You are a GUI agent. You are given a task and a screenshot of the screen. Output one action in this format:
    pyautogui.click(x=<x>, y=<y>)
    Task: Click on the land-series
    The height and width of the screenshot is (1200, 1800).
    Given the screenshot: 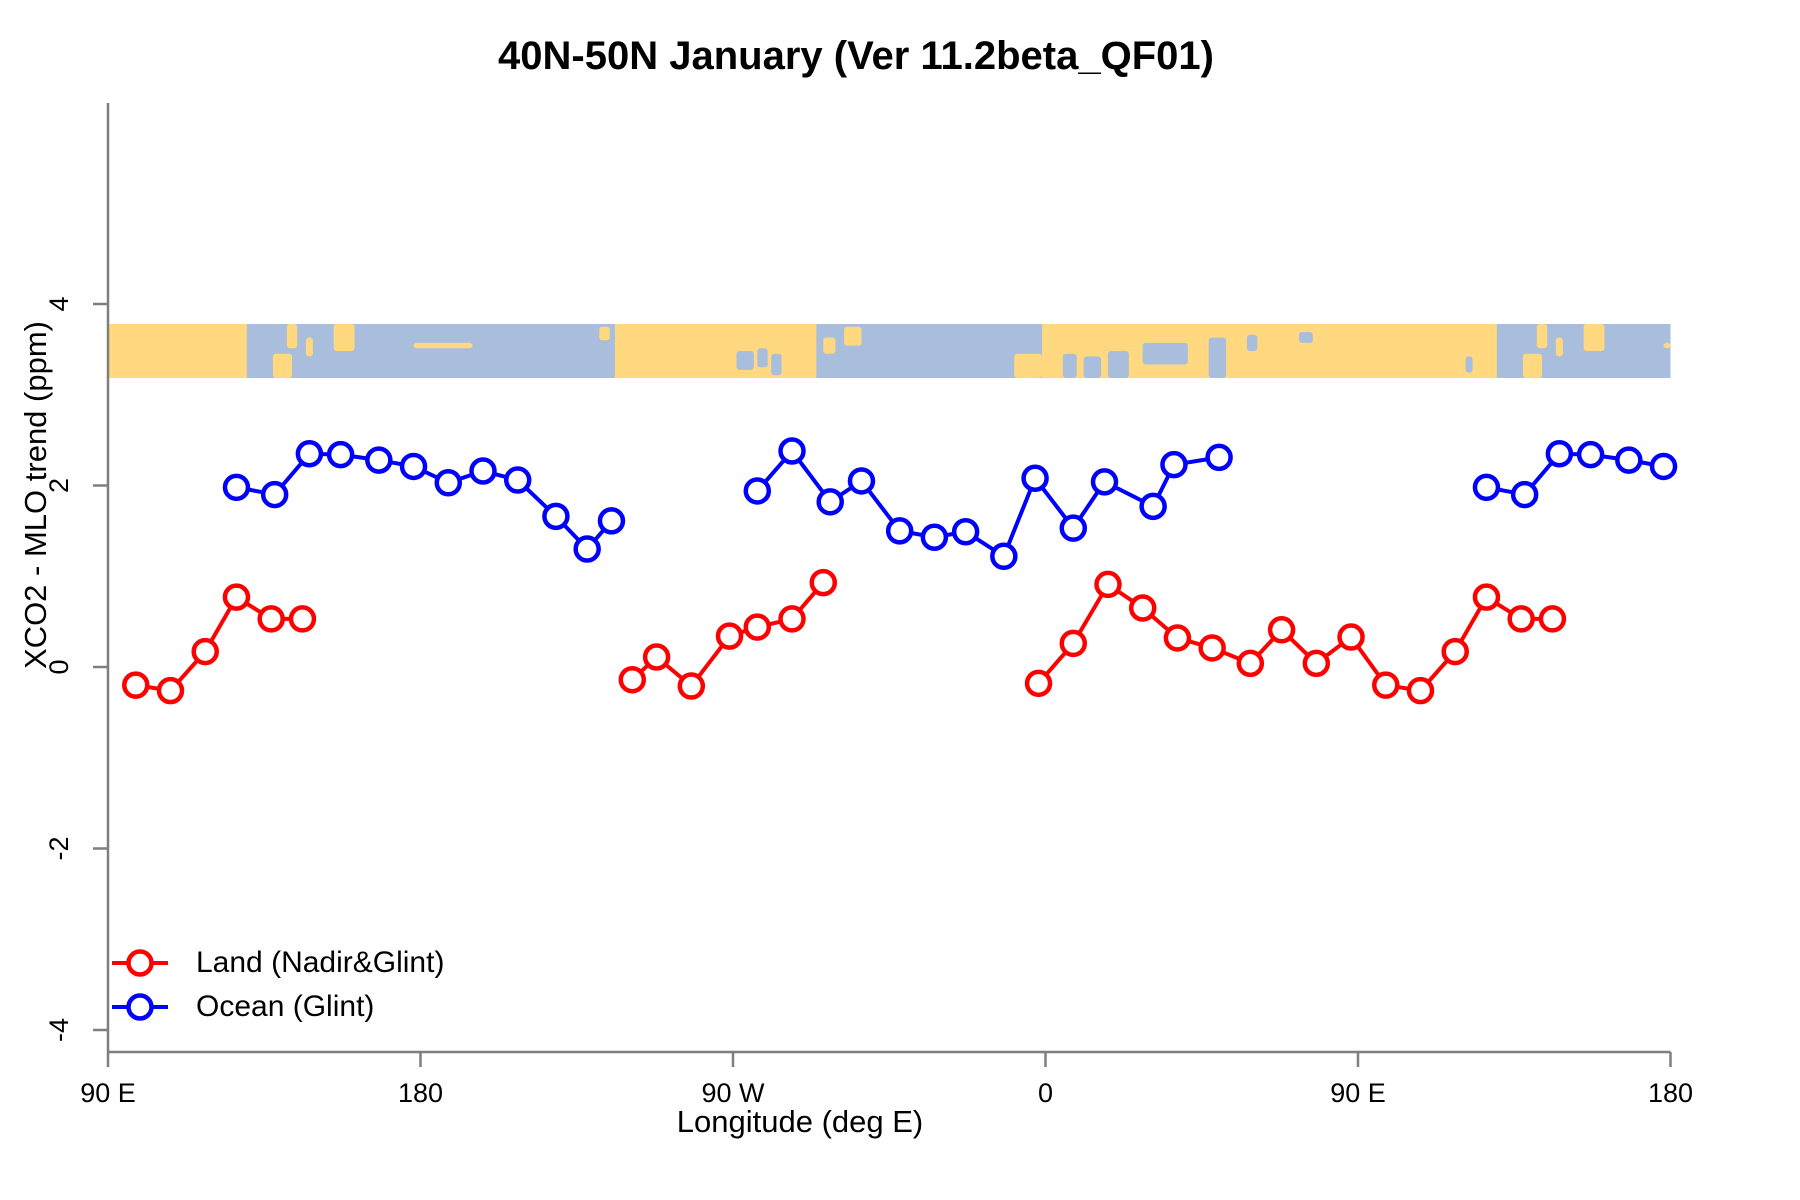 What is the action you would take?
    pyautogui.click(x=844, y=636)
    